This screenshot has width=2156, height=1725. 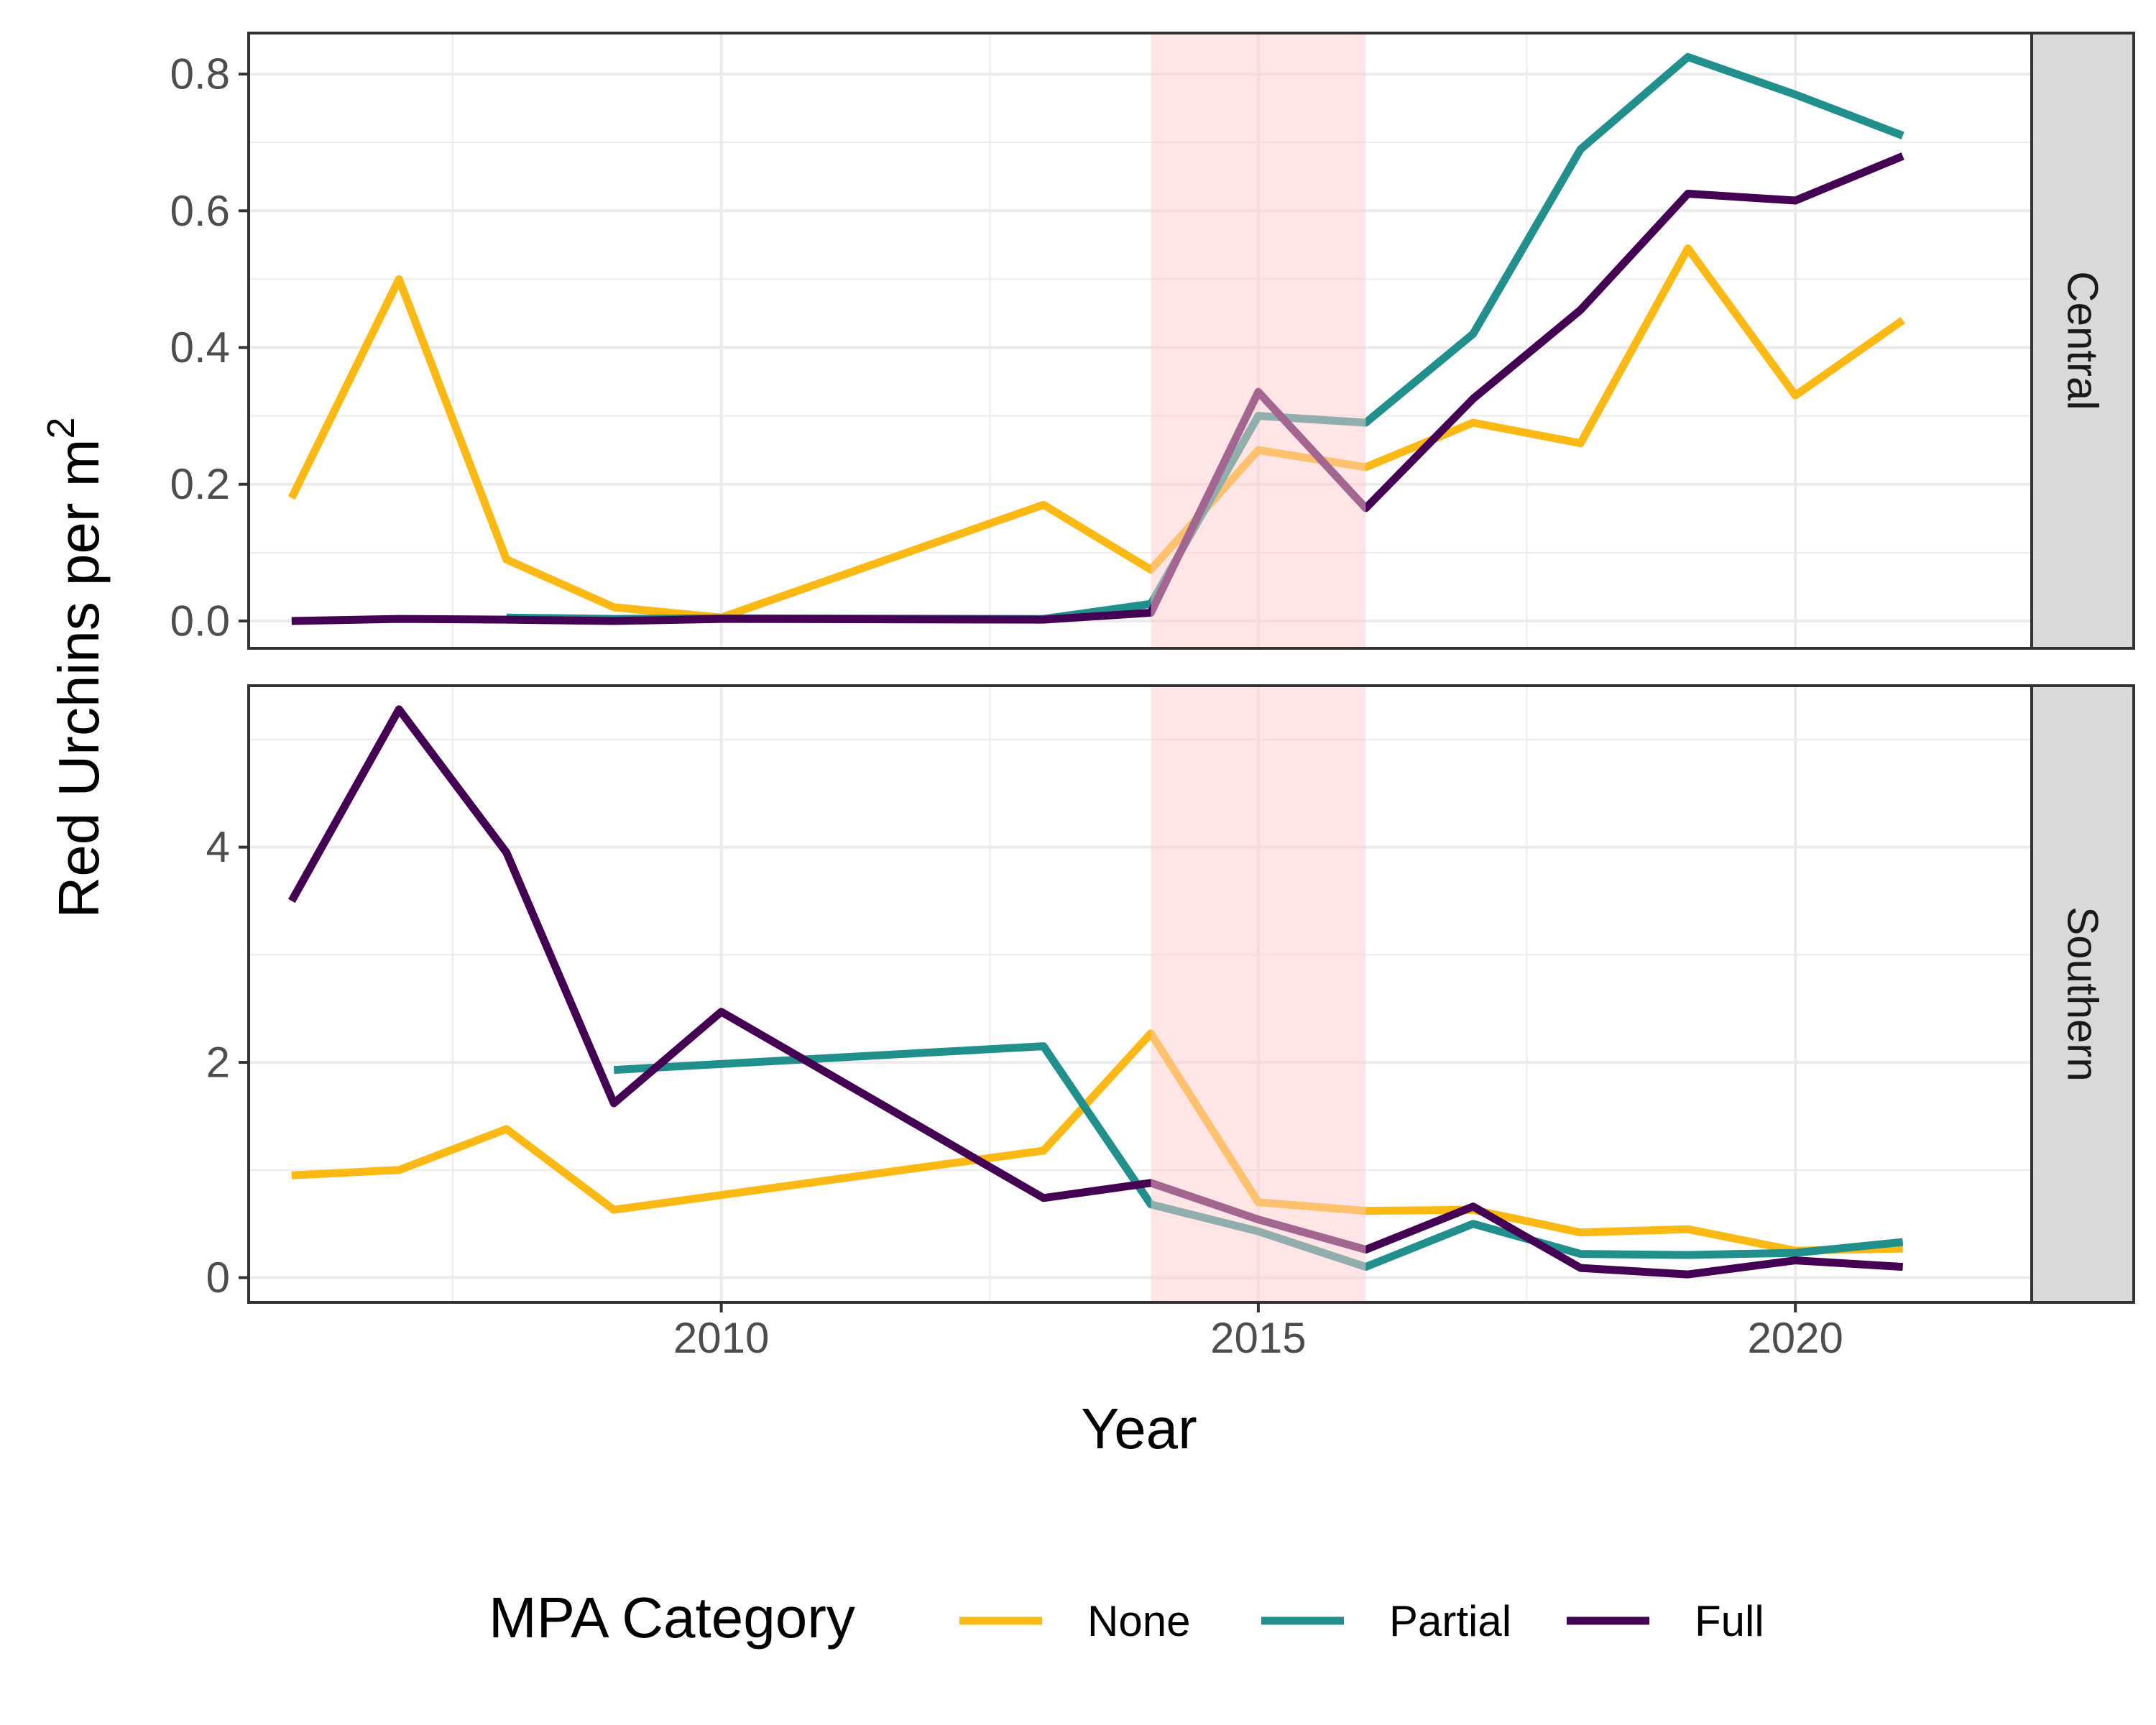 I want to click on panel-southern-highlight-band, so click(x=1259, y=994).